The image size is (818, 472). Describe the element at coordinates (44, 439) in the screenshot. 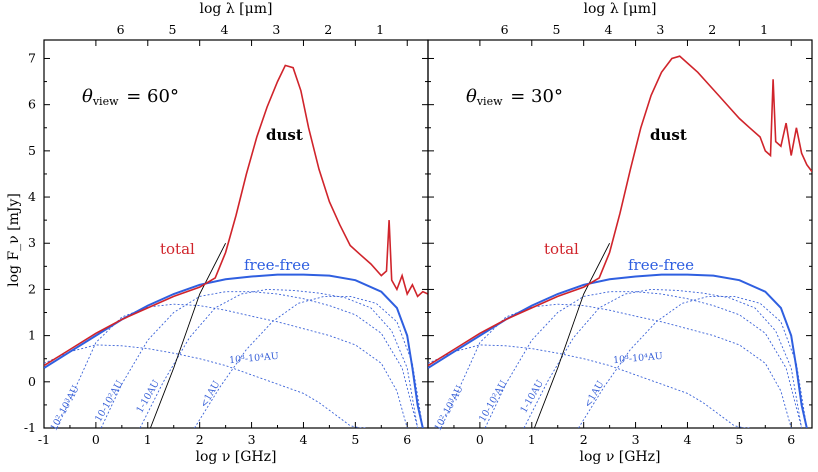

I see `x-tick-label: -1` at that location.